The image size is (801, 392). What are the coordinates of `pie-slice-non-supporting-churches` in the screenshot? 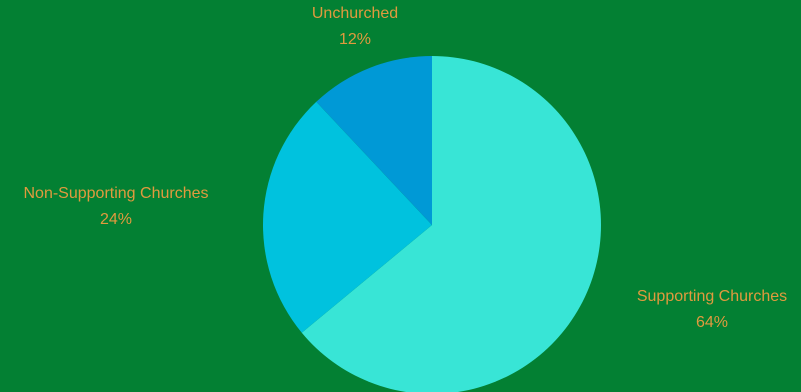 It's located at (347, 217).